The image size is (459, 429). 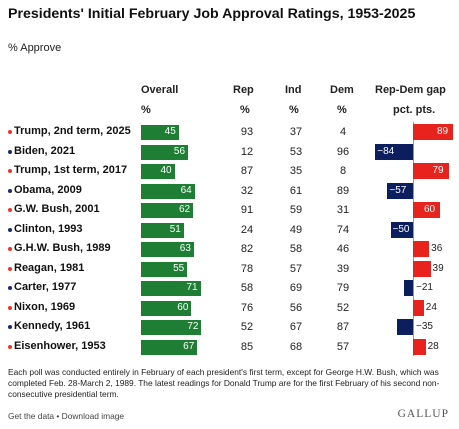 What do you see at coordinates (296, 346) in the screenshot?
I see `ind-approval-value: 68` at bounding box center [296, 346].